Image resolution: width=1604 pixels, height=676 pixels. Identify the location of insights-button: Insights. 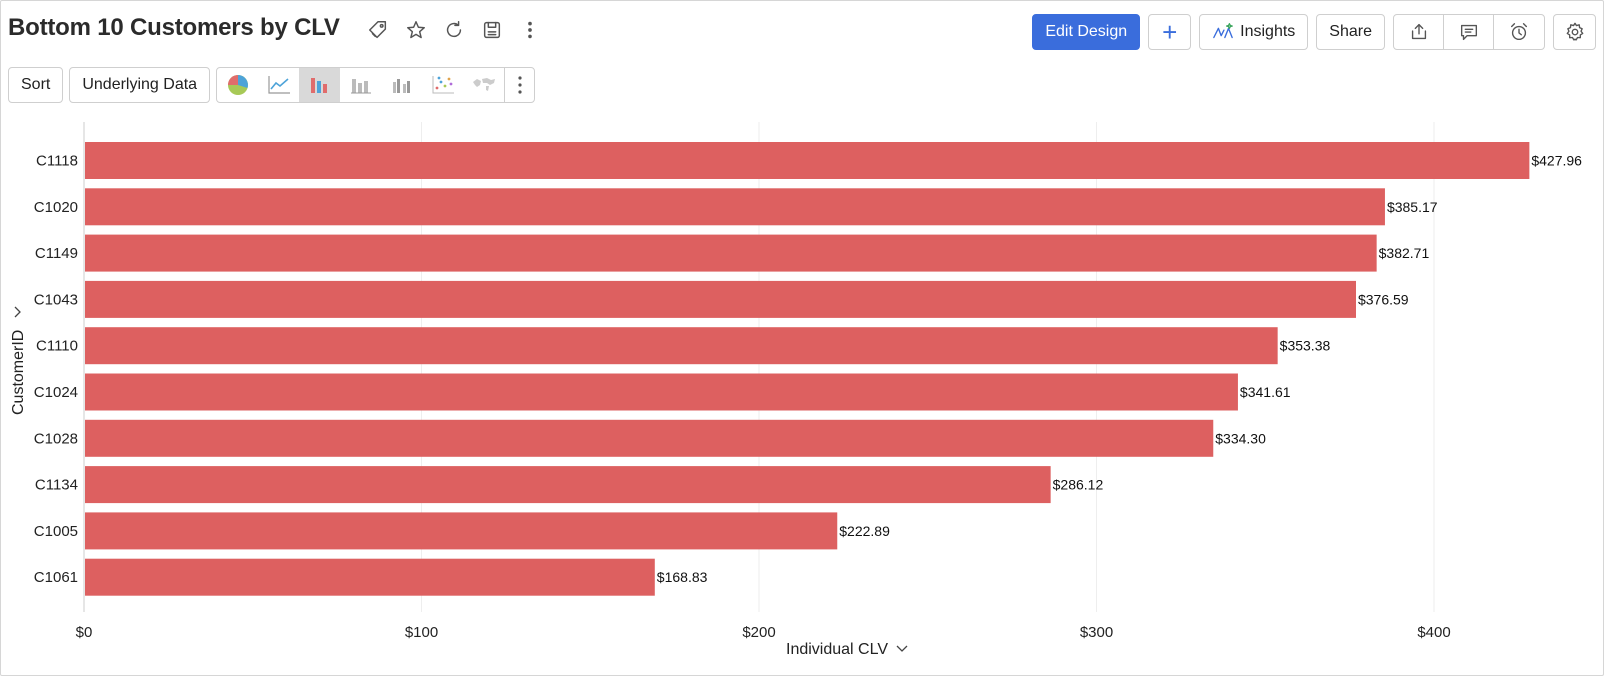
(1254, 32).